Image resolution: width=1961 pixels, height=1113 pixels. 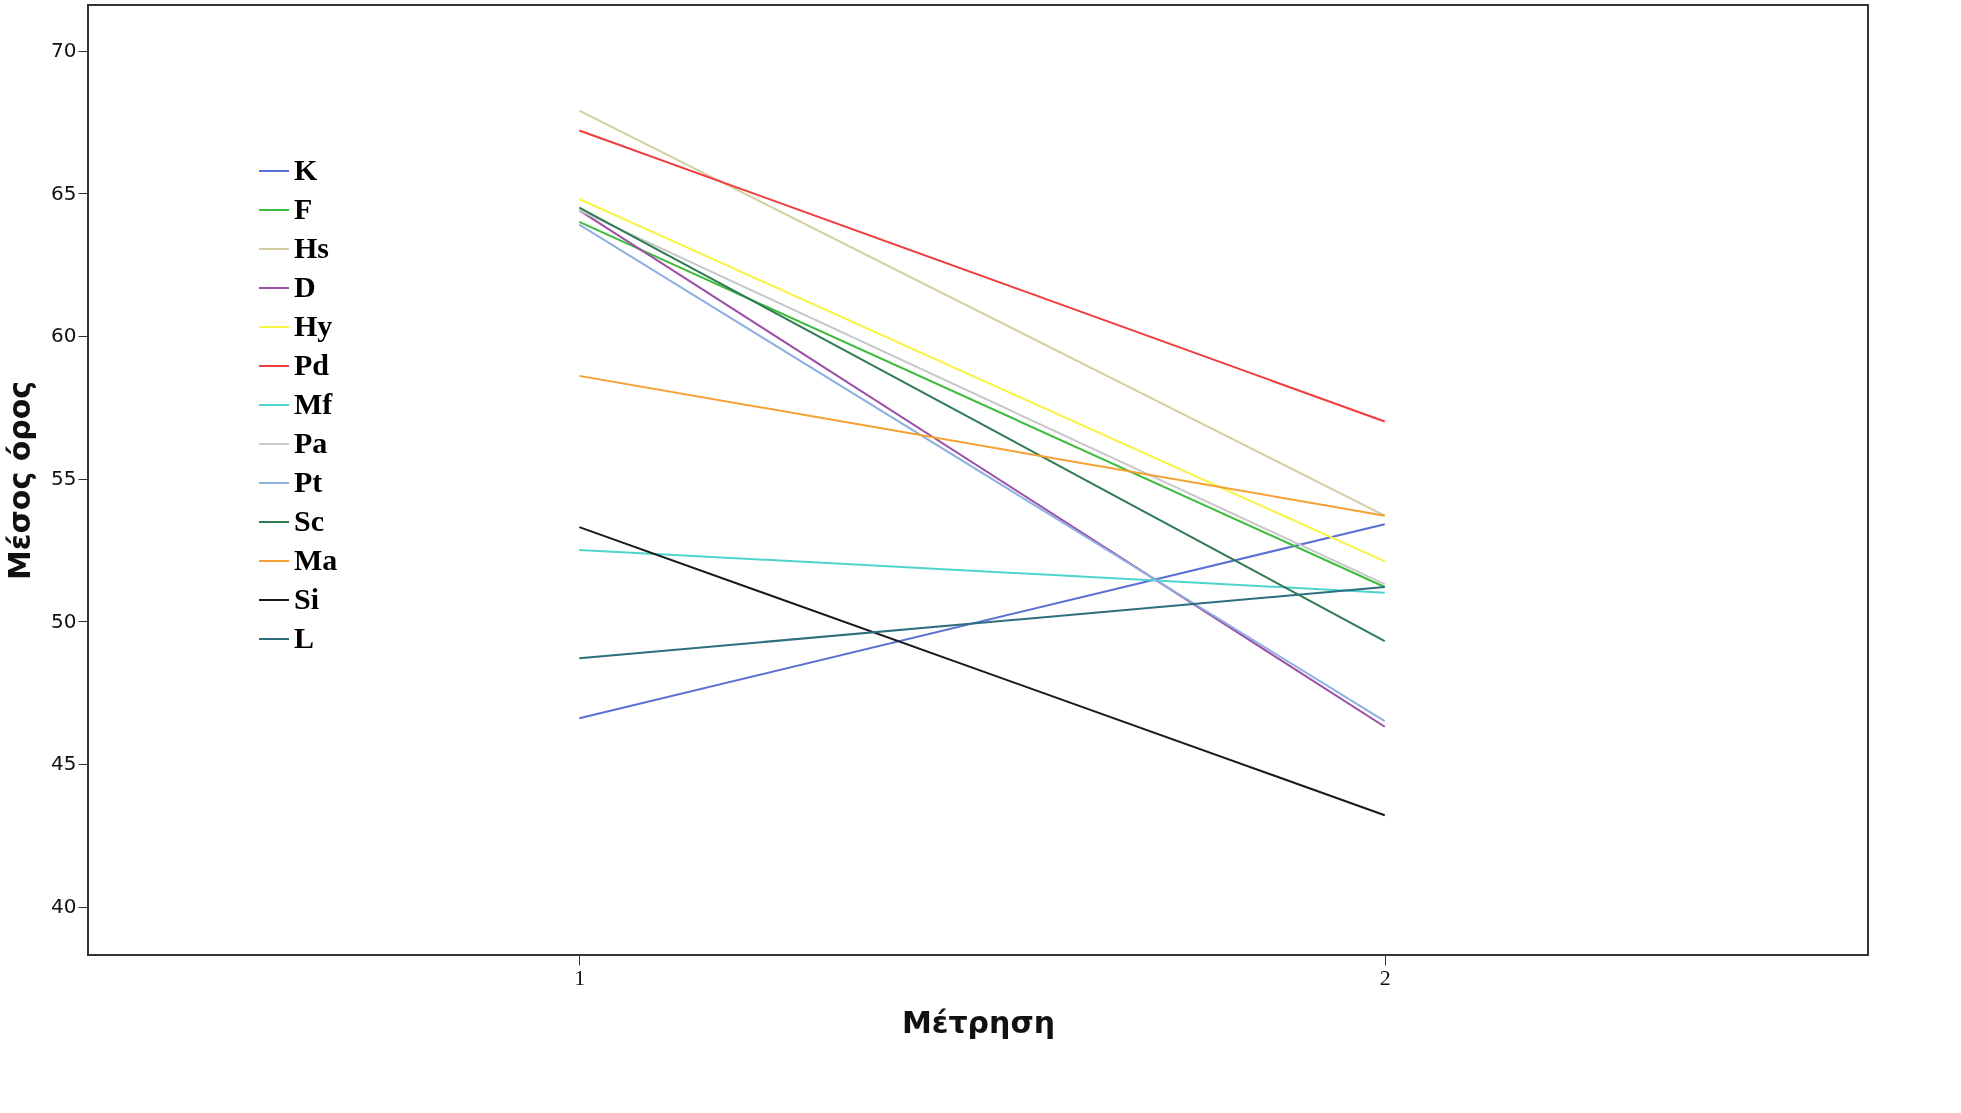 What do you see at coordinates (316, 559) in the screenshot?
I see `legend-label: Ma` at bounding box center [316, 559].